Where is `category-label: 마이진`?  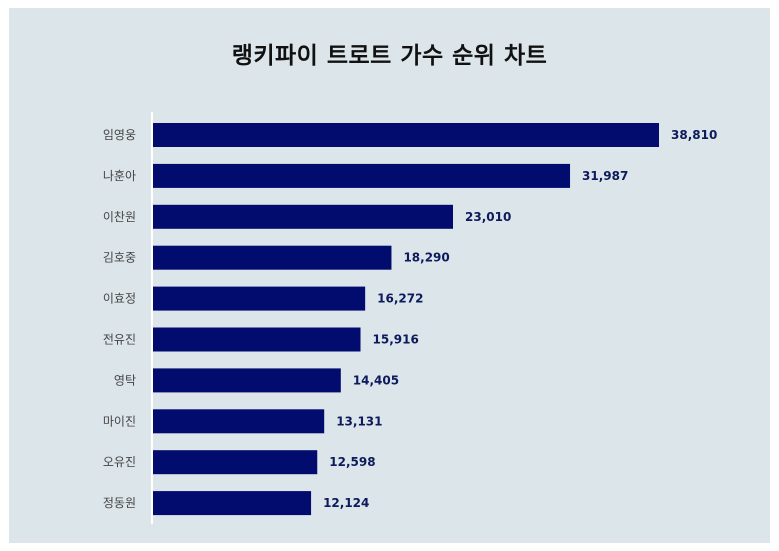
category-label: 마이진 is located at coordinates (119, 421).